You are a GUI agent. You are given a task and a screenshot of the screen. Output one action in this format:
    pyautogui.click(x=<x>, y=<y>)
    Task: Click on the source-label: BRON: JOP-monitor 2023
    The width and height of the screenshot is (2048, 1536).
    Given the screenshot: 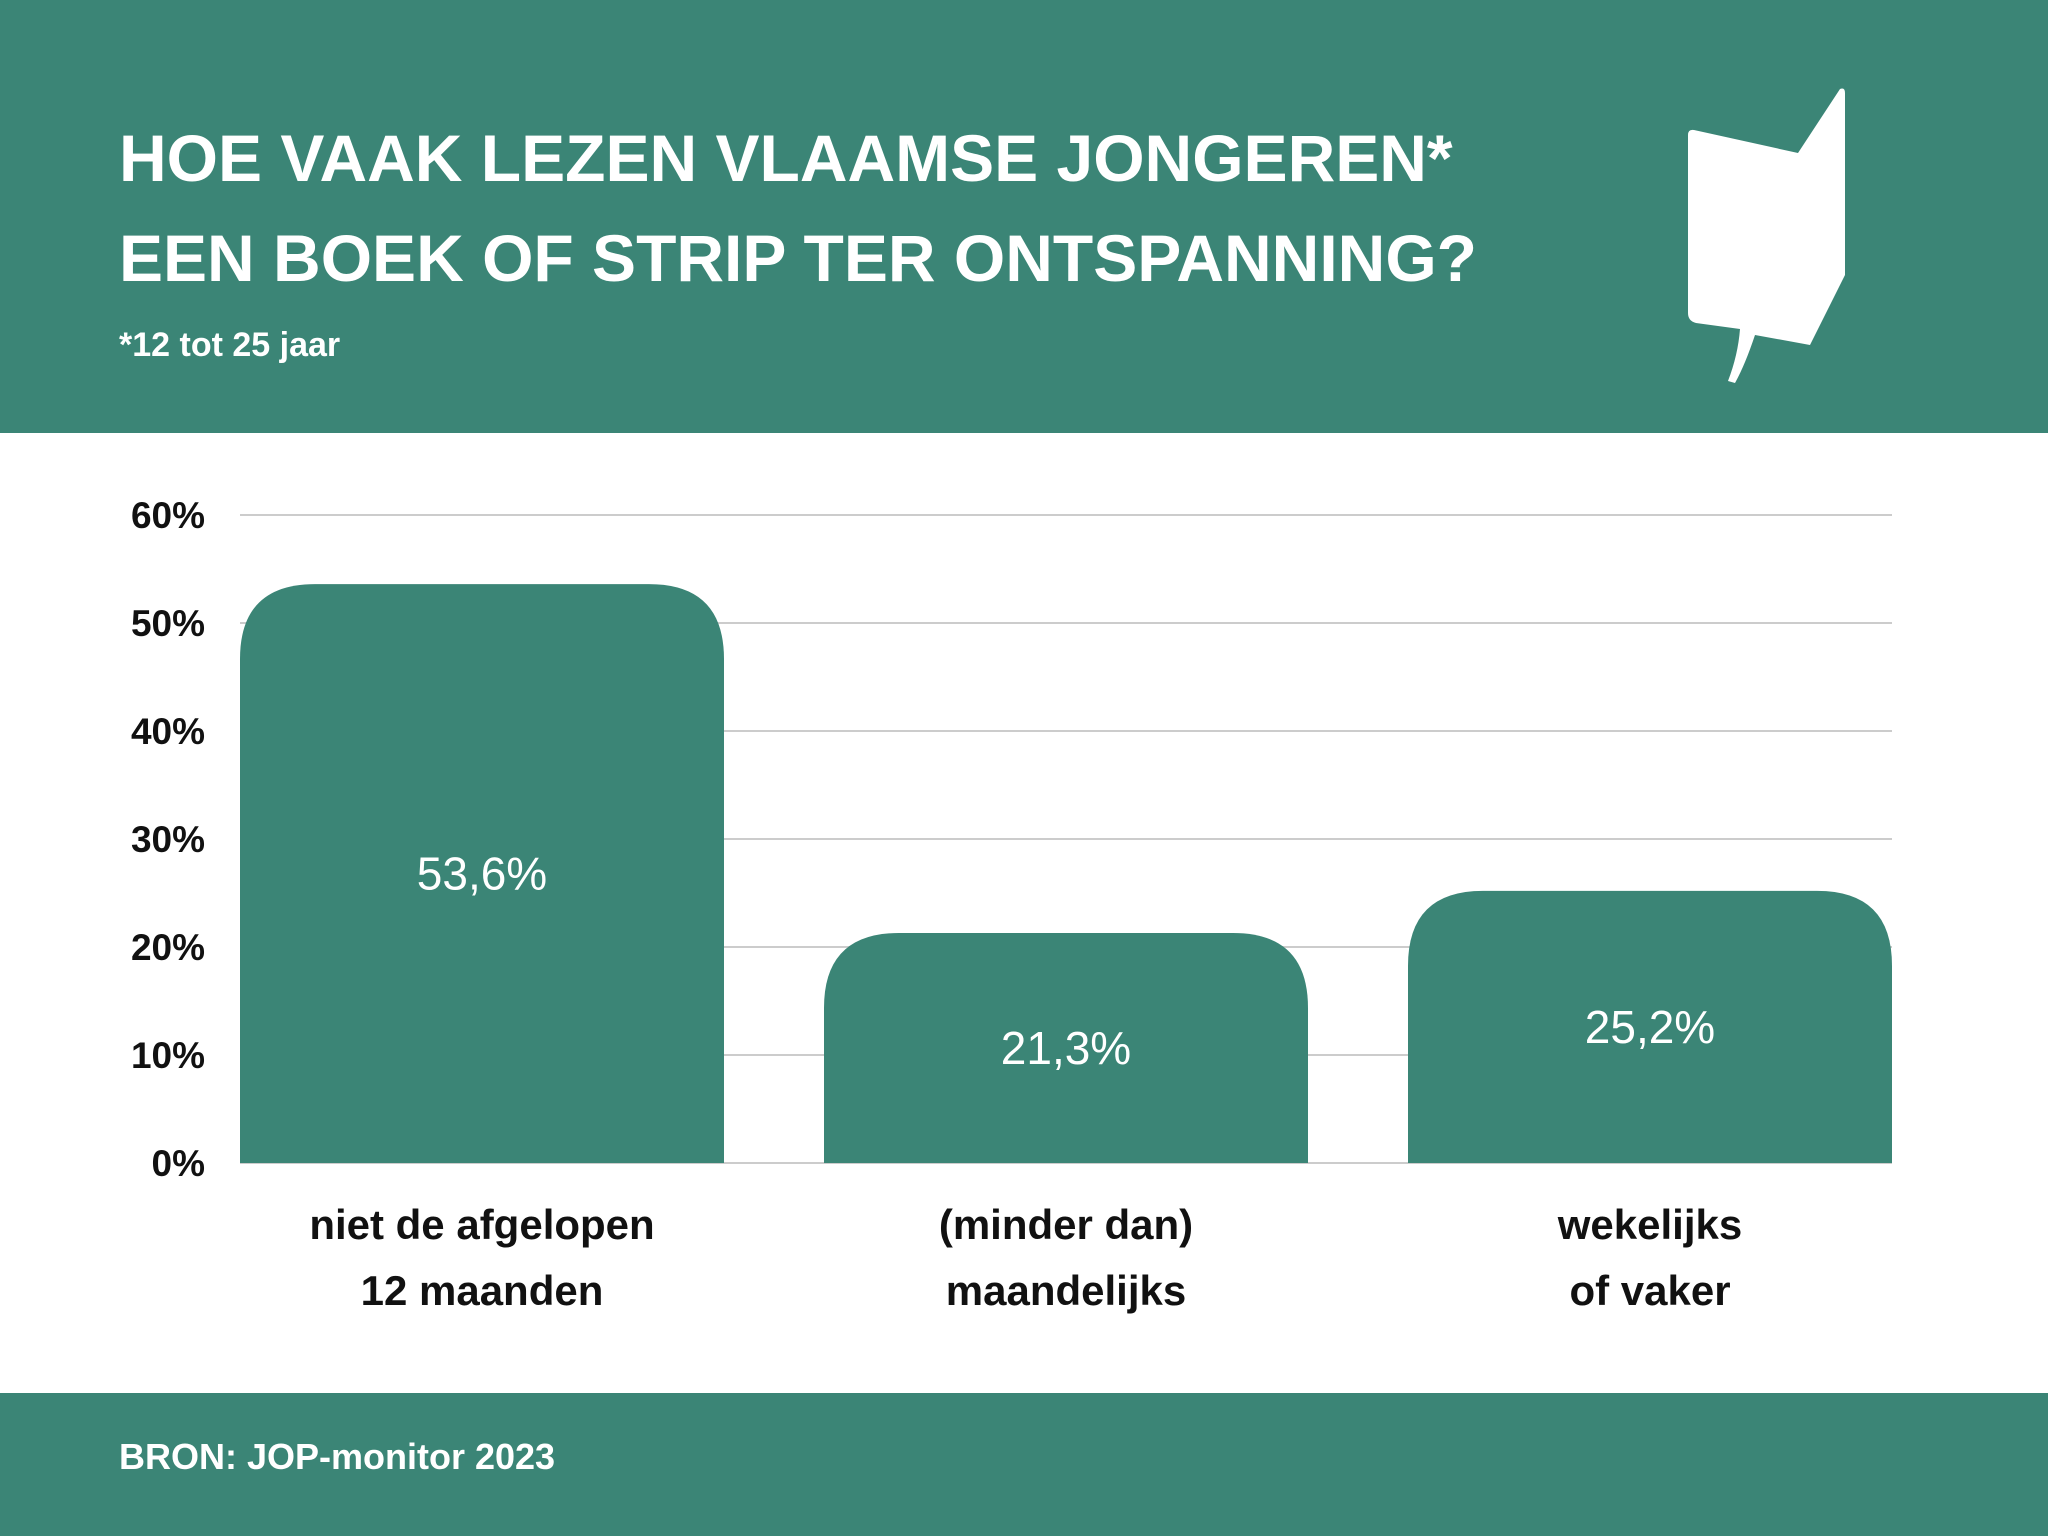 What is the action you would take?
    pyautogui.click(x=337, y=1456)
    